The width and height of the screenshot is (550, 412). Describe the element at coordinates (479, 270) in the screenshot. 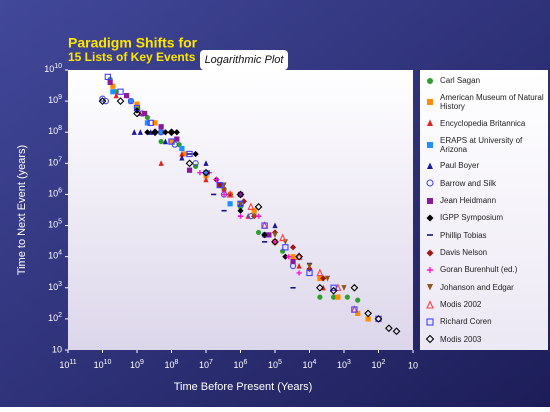

I see `legend-label: Goran Burenhult (ed.)` at that location.